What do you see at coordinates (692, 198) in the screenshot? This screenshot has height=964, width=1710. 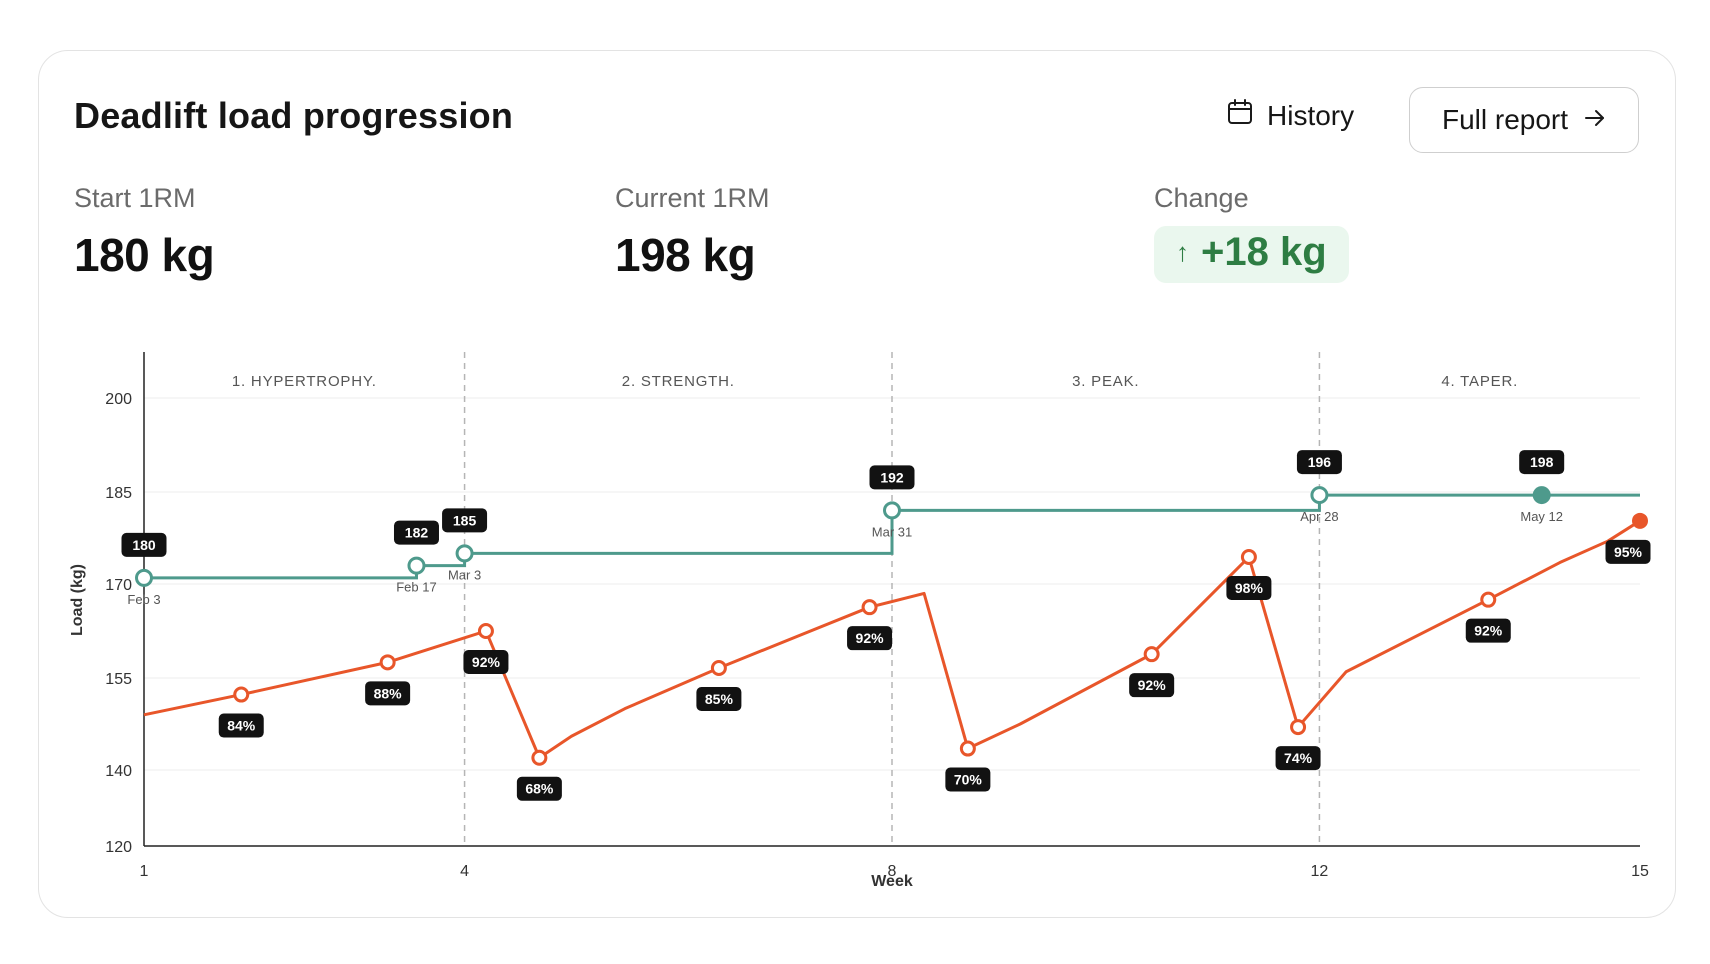 I see `stat-current-label: Current 1RM` at bounding box center [692, 198].